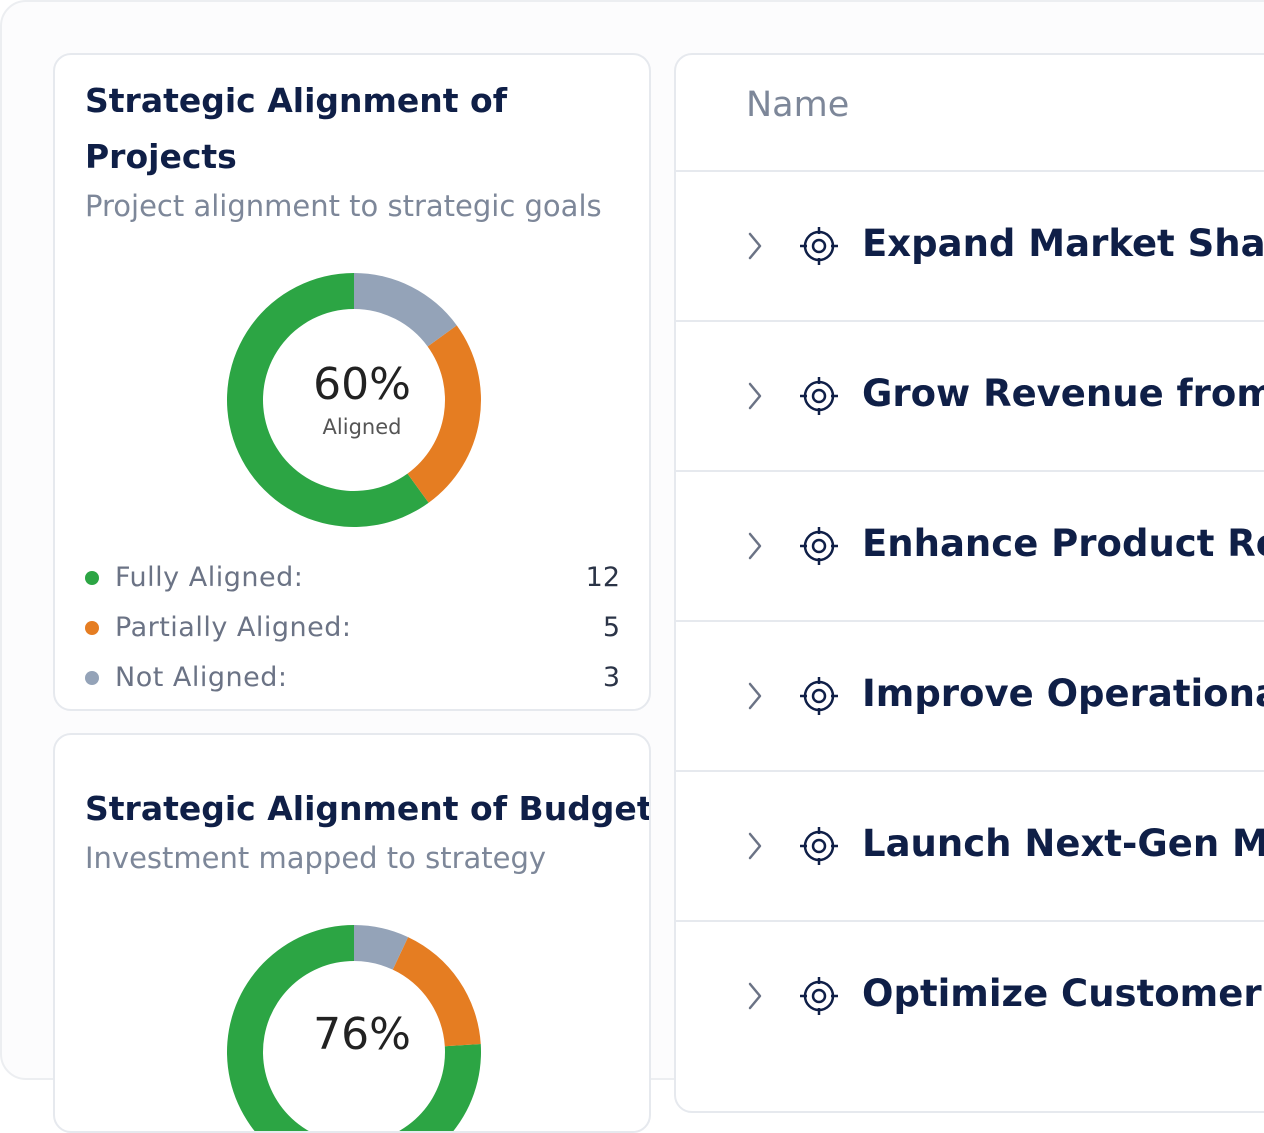  I want to click on row-name: Launch Next-Gen Mo, so click(1063, 843).